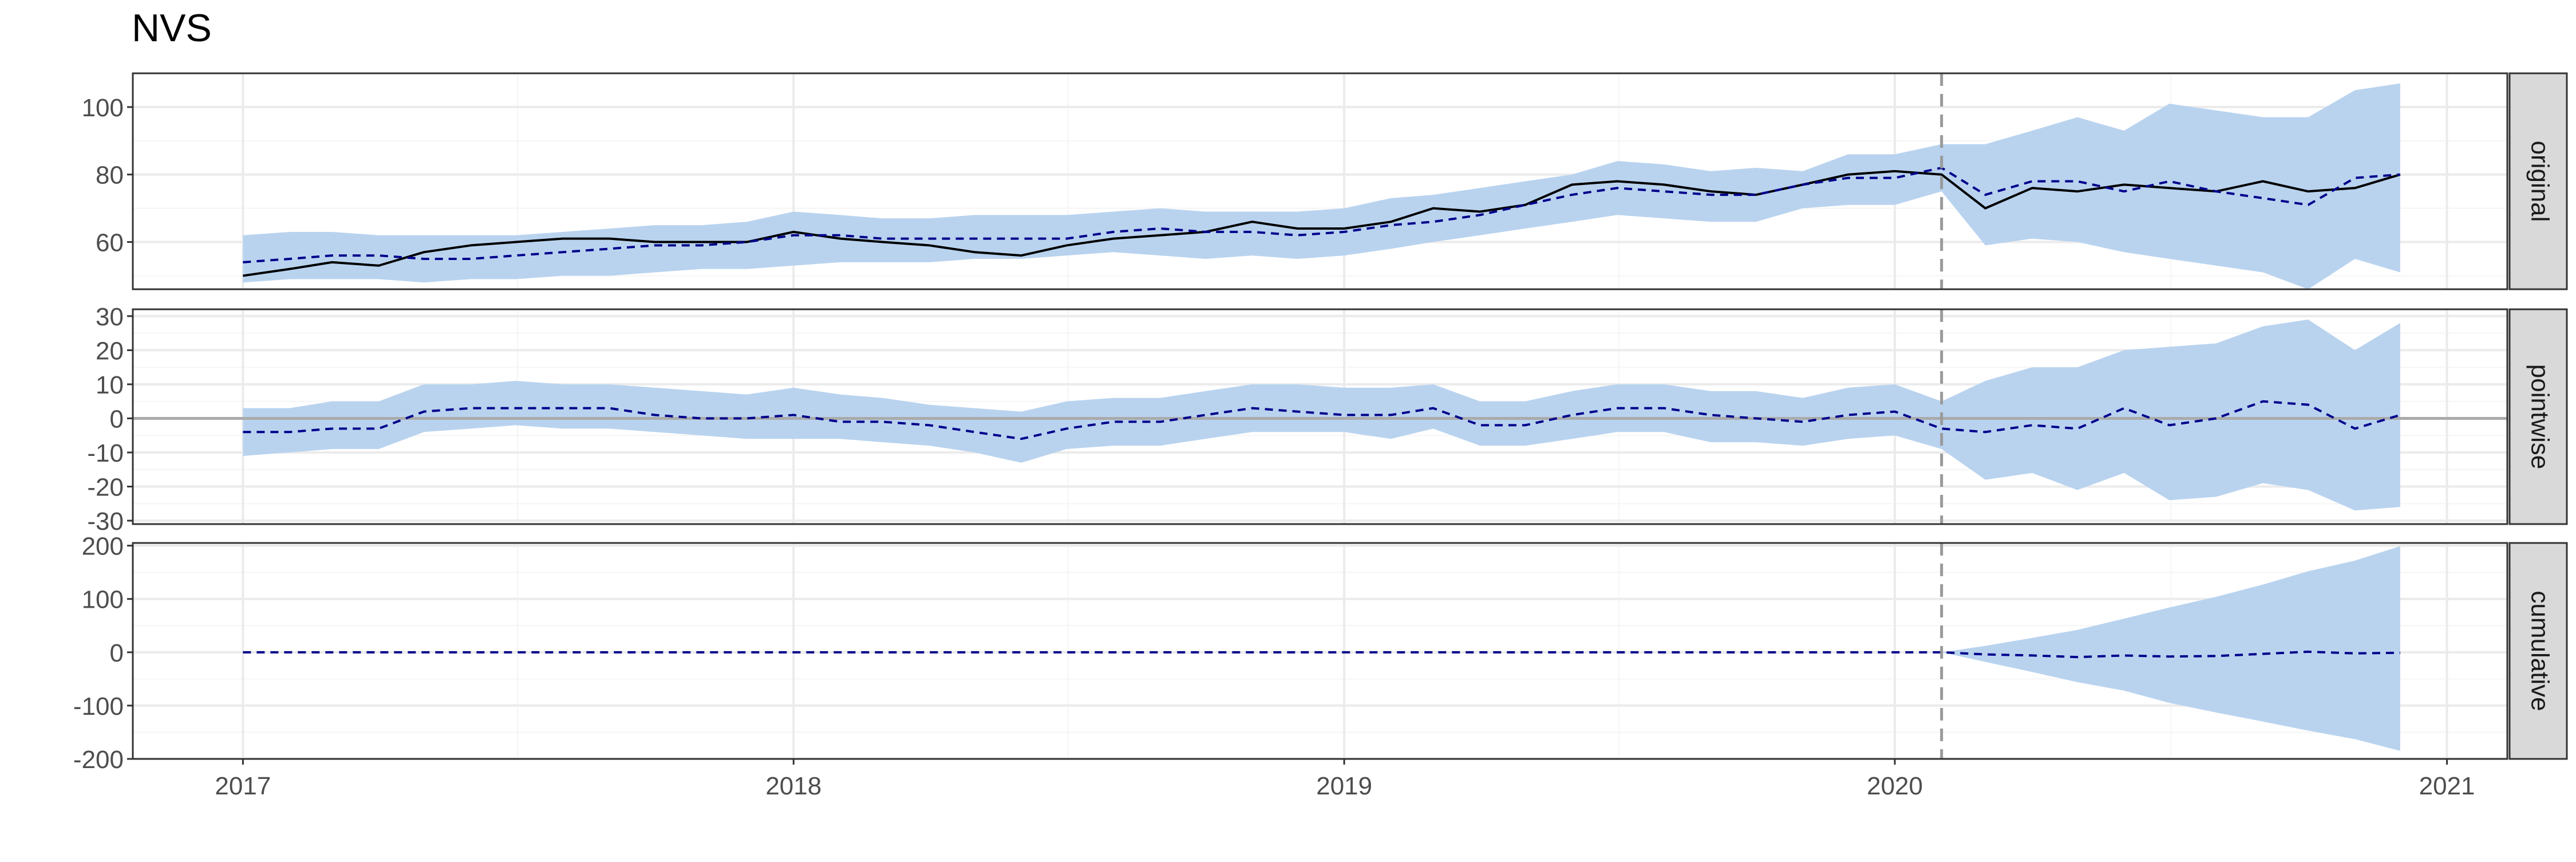 The image size is (2576, 862). I want to click on y-tick-label: -10, so click(105, 453).